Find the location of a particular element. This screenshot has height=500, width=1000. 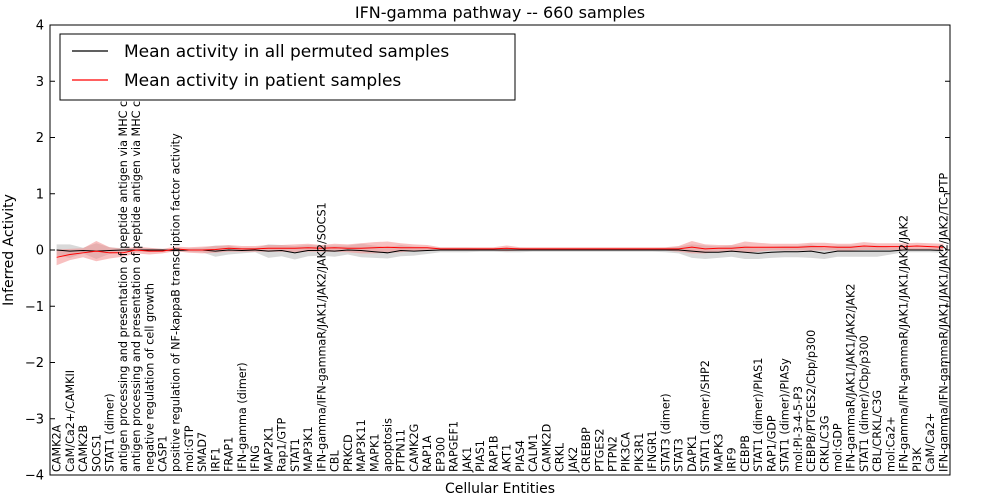

legend-label-permuted: Mean activity in all permuted samples is located at coordinates (286, 52).